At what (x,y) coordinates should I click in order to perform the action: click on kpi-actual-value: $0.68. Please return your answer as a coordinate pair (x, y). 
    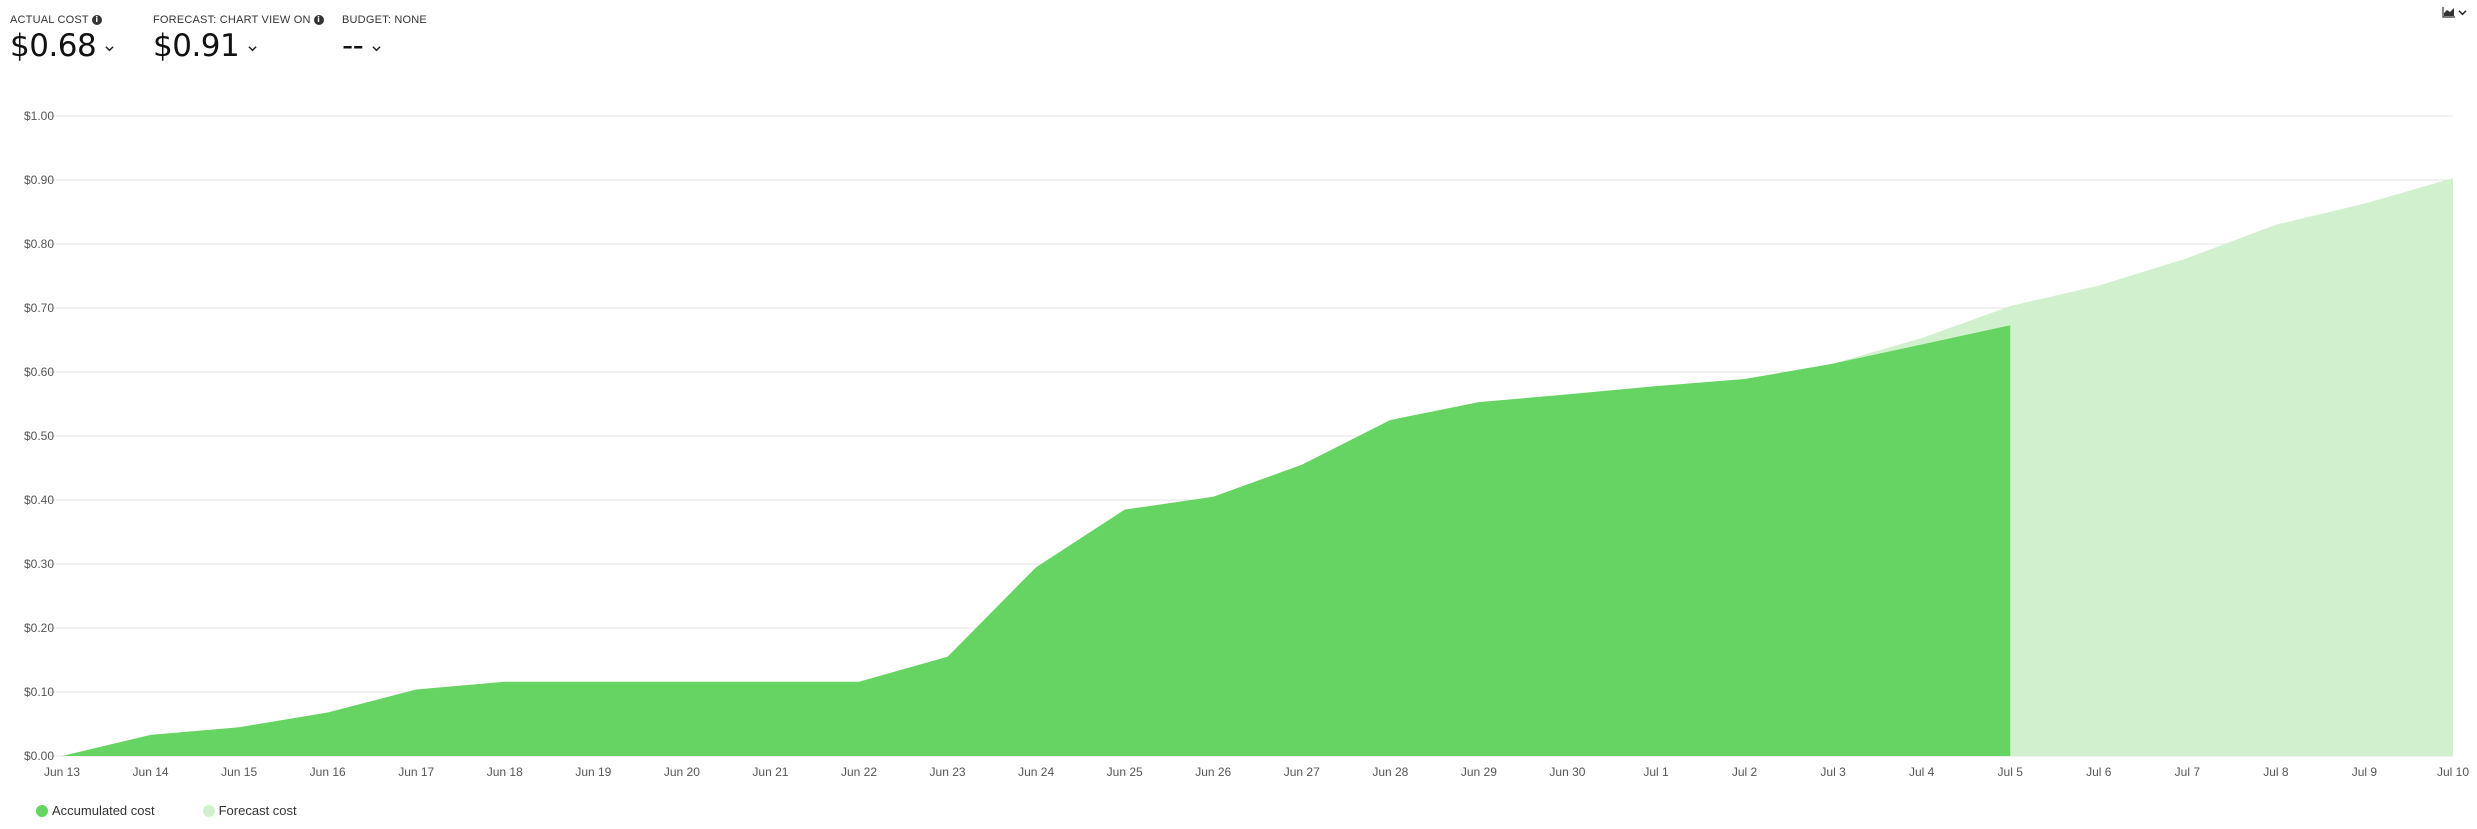
    Looking at the image, I should click on (53, 46).